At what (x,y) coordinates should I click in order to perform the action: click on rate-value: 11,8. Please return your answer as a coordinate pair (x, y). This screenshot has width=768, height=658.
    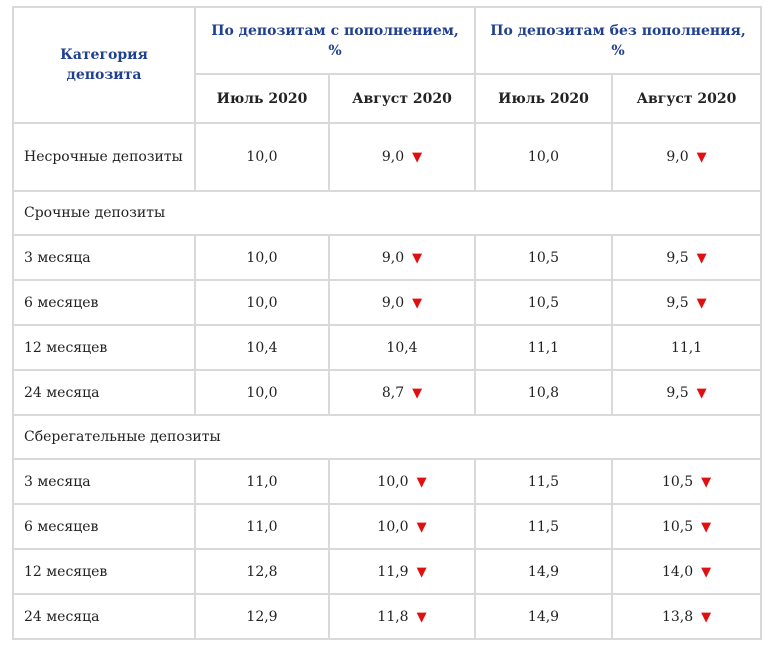
    Looking at the image, I should click on (393, 616).